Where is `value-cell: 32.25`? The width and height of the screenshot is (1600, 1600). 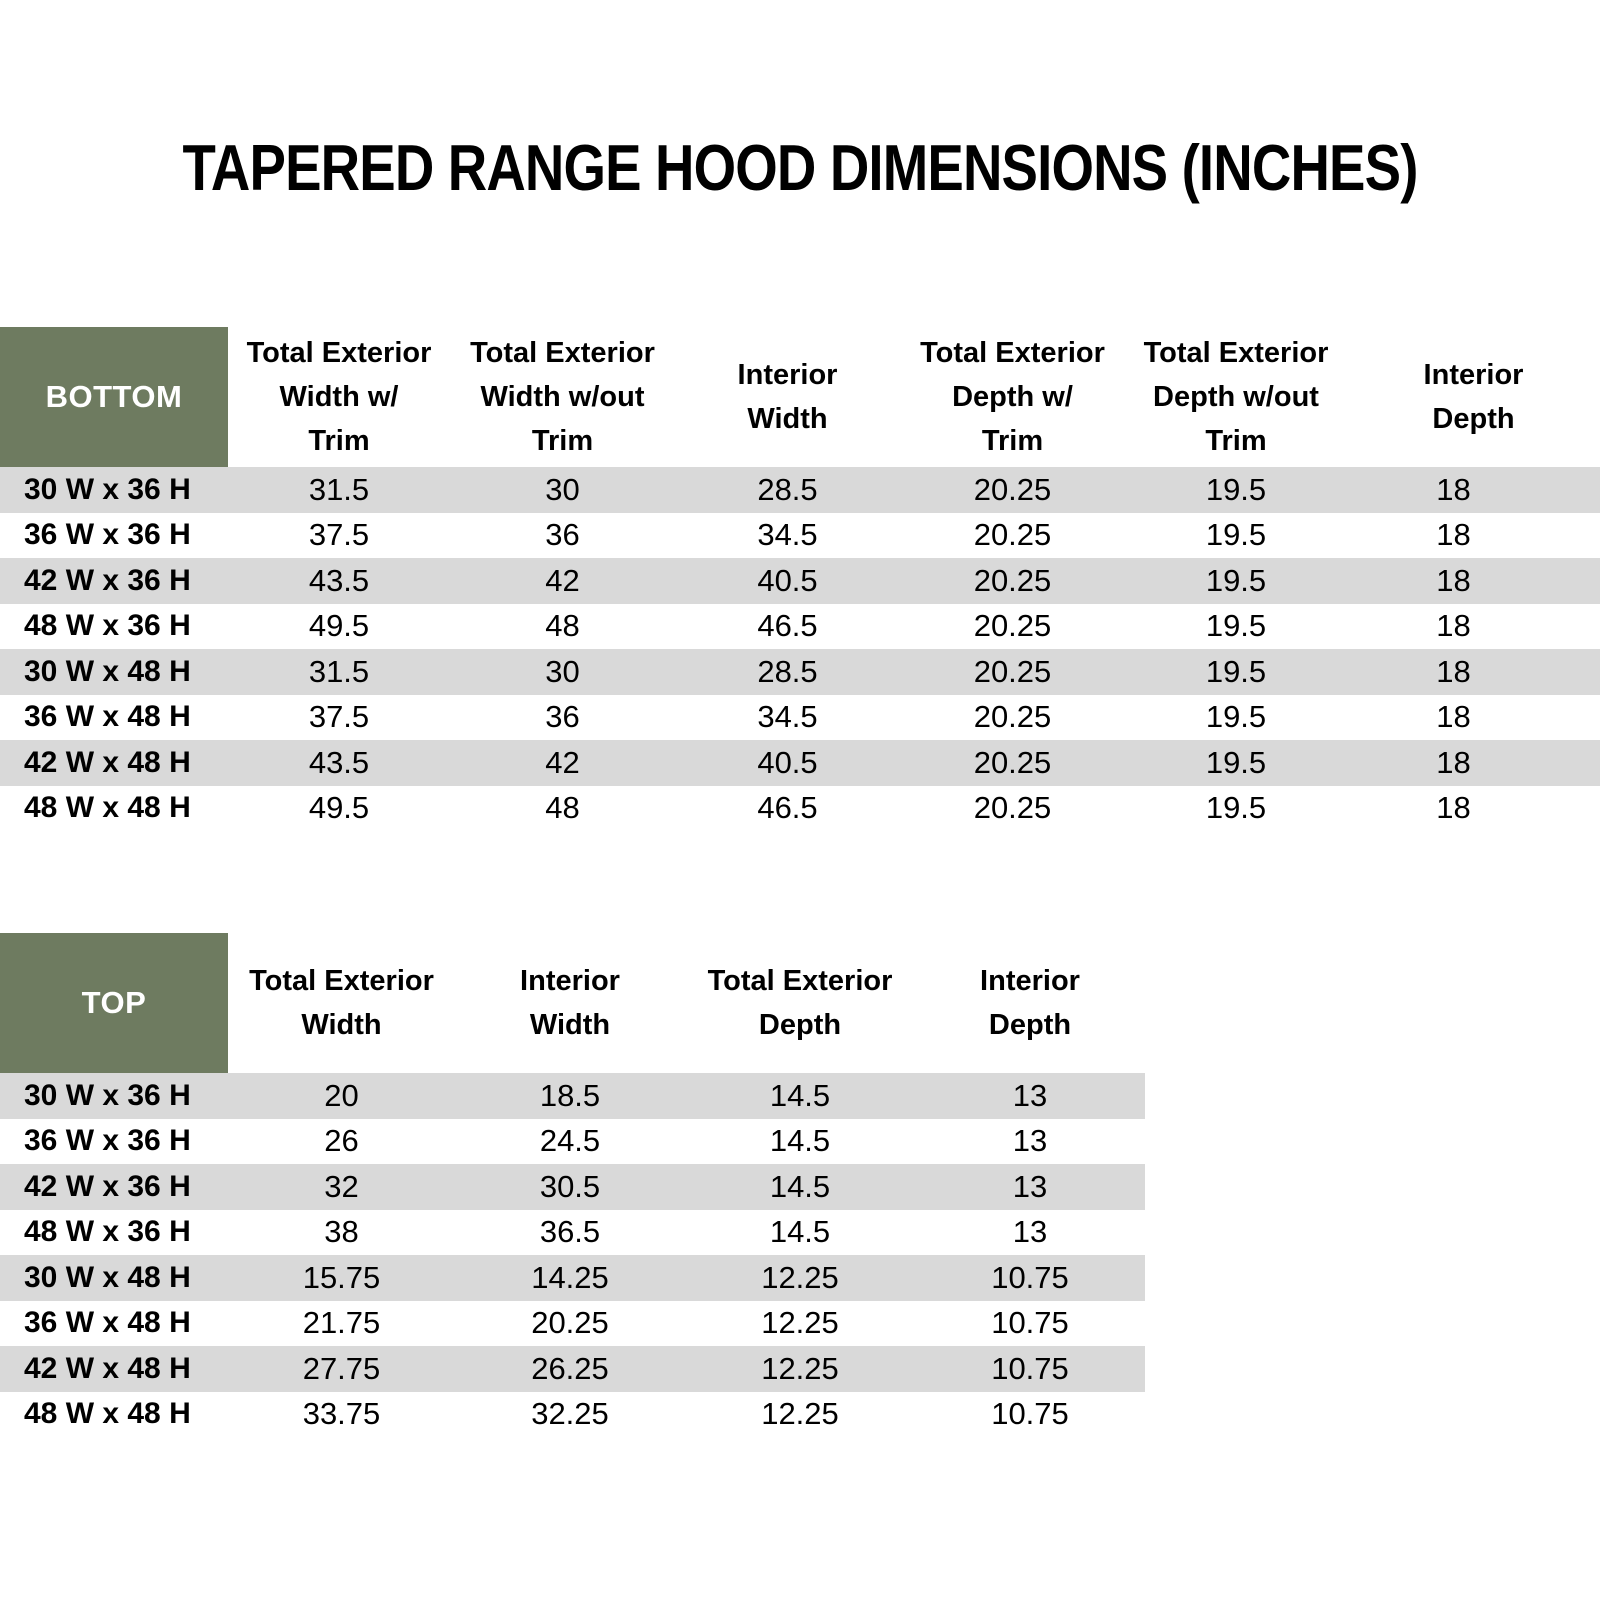 value-cell: 32.25 is located at coordinates (570, 1414).